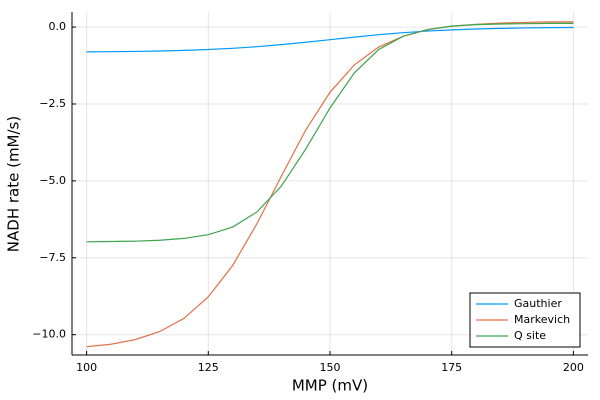 The width and height of the screenshot is (600, 400). Describe the element at coordinates (52, 103) in the screenshot. I see `y-tick-label: −2.5` at that location.